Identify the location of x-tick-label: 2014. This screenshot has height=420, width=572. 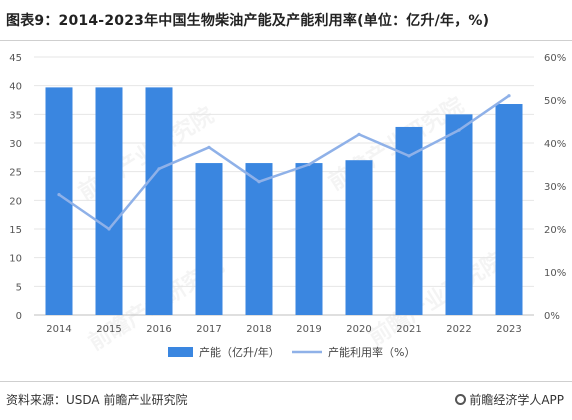
(58, 329).